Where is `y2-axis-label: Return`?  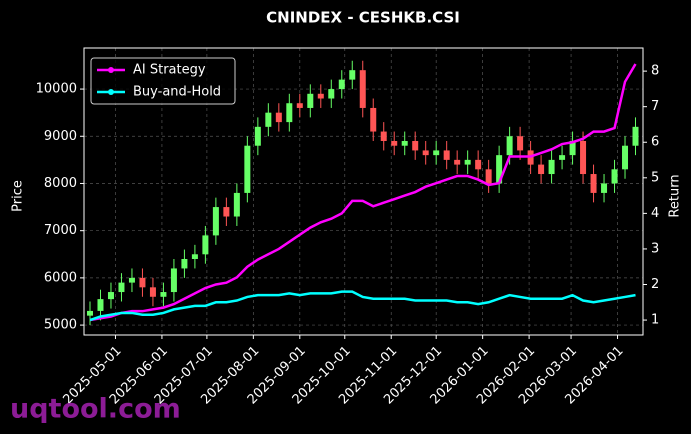 y2-axis-label: Return is located at coordinates (675, 195).